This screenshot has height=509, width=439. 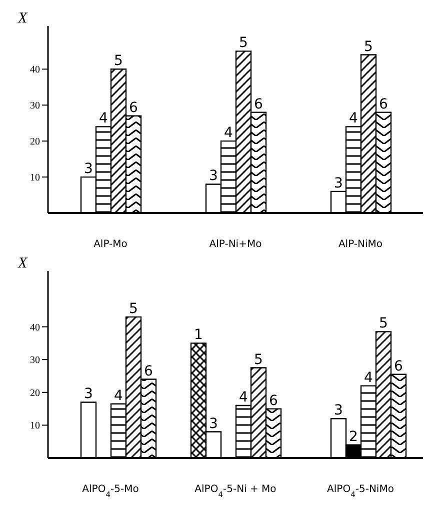 What do you see at coordinates (235, 244) in the screenshot?
I see `x-tick-label: AlP-Ni+Mo` at bounding box center [235, 244].